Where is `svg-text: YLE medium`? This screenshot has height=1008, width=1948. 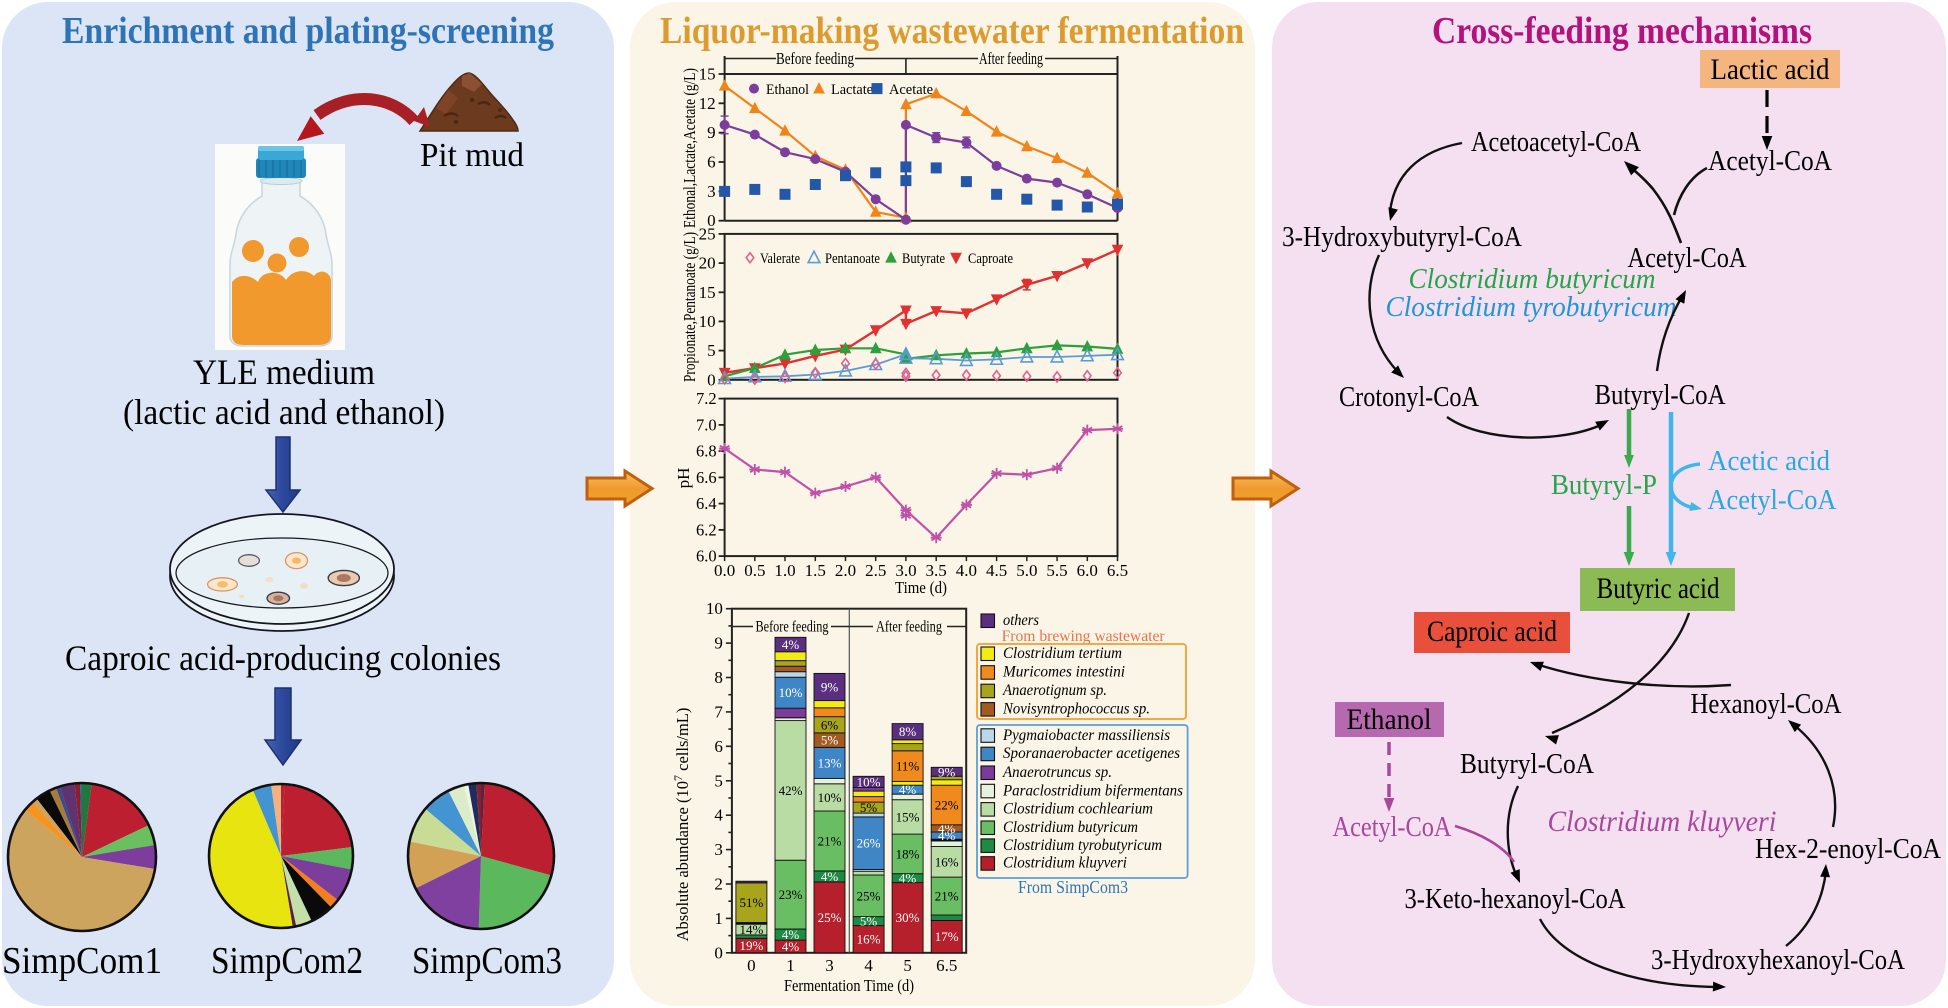 svg-text: YLE medium is located at coordinates (284, 372).